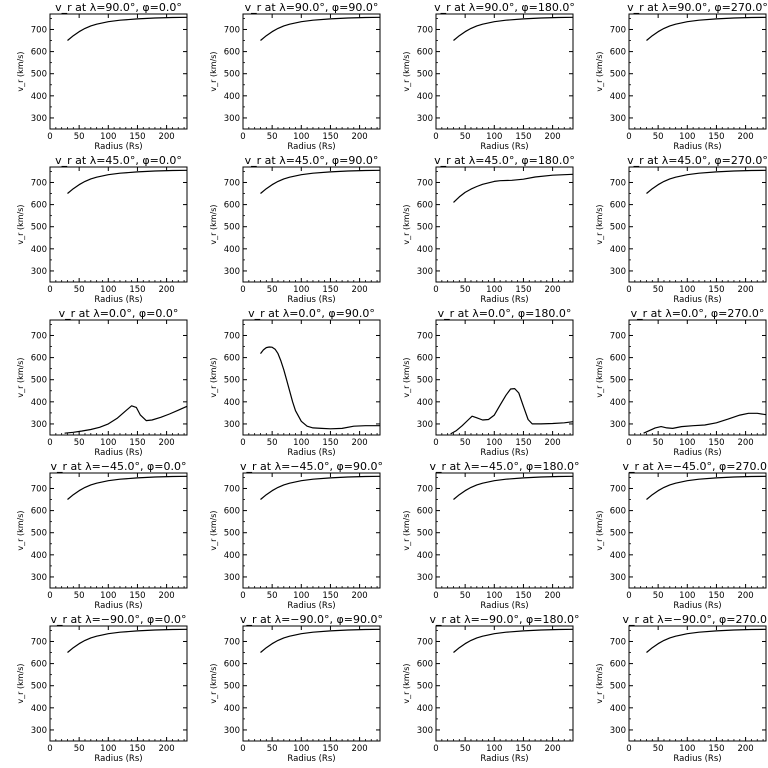 This screenshot has width=768, height=768. Describe the element at coordinates (119, 619) in the screenshot. I see `subplot-title: v_r at λ=−90.0°, φ=0.0°` at that location.